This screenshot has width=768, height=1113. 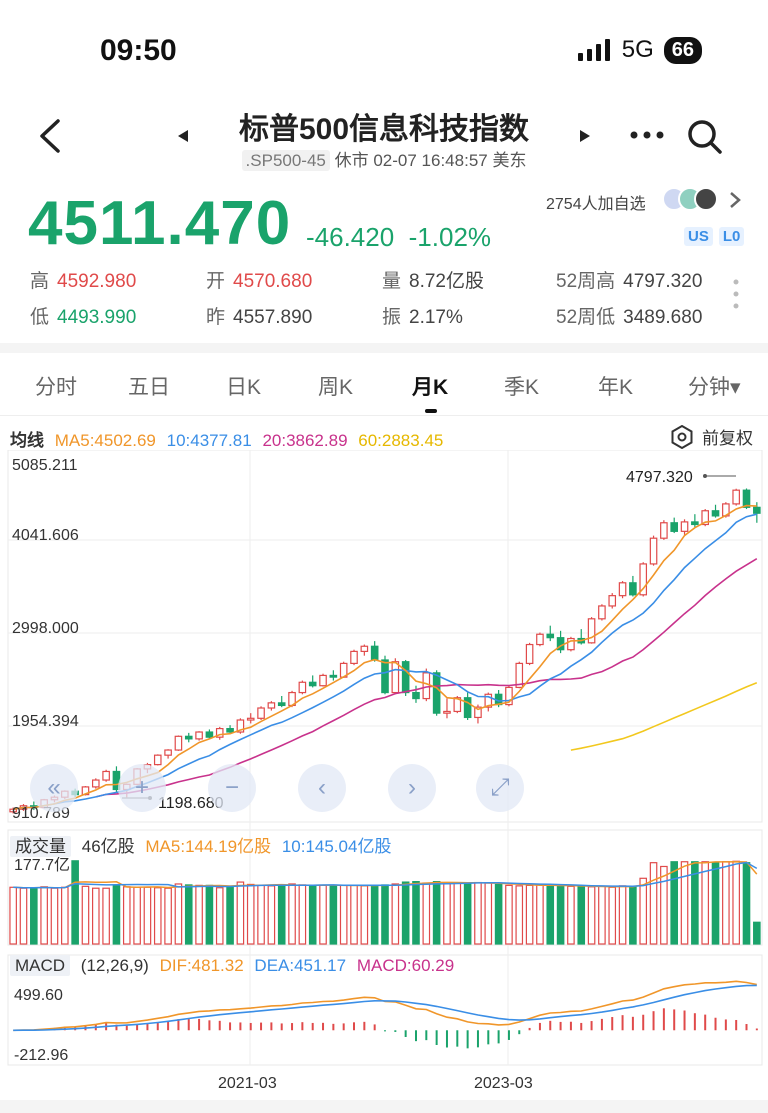 I want to click on follower-avatars, so click(x=691, y=201).